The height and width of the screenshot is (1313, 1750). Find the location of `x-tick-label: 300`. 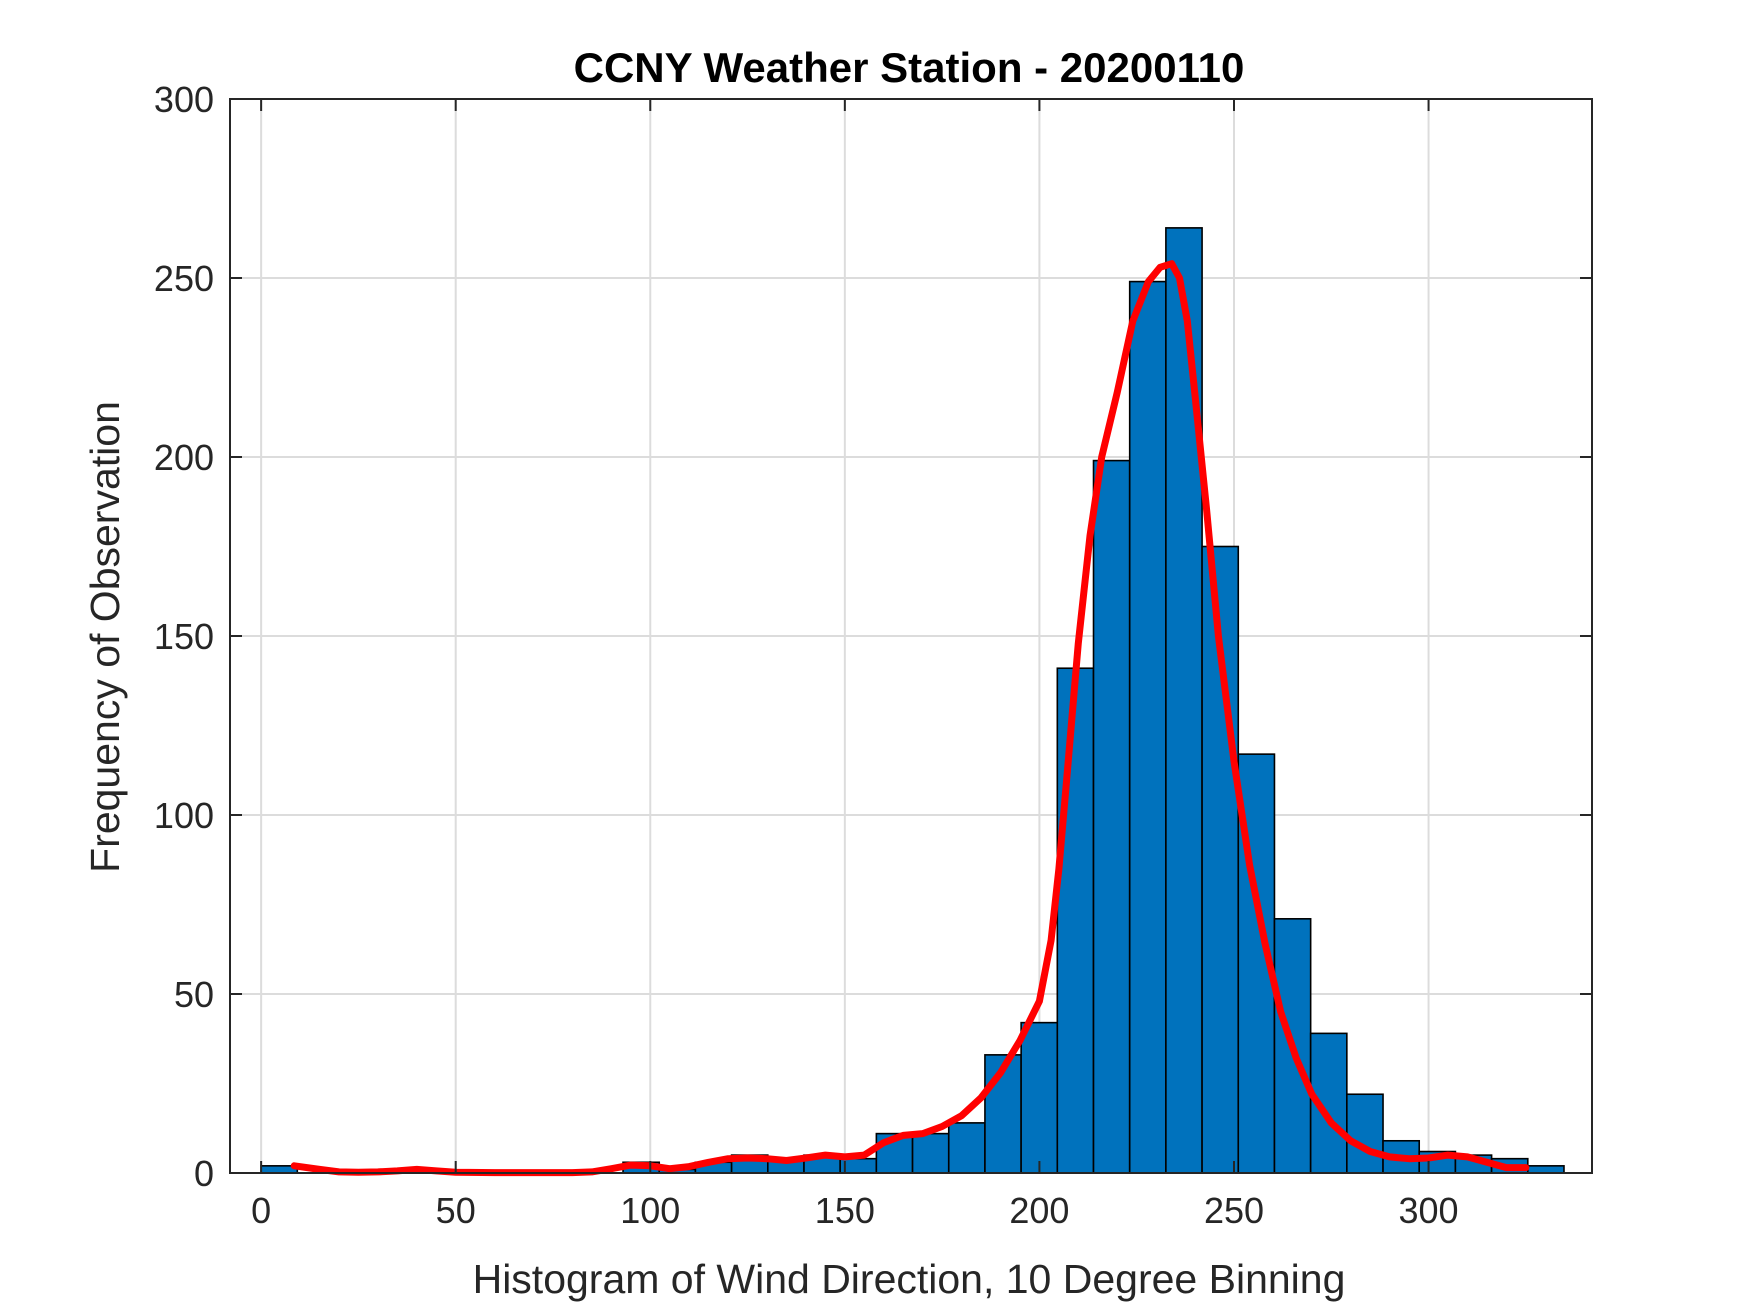

x-tick-label: 300 is located at coordinates (1429, 1210).